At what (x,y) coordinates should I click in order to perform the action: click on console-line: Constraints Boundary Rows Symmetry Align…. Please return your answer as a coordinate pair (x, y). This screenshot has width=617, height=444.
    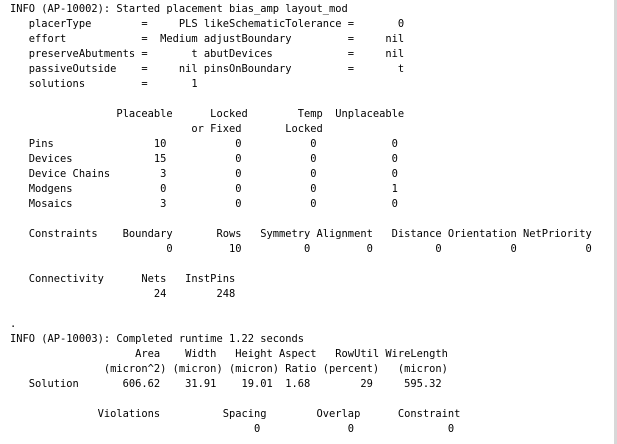
    Looking at the image, I should click on (301, 234).